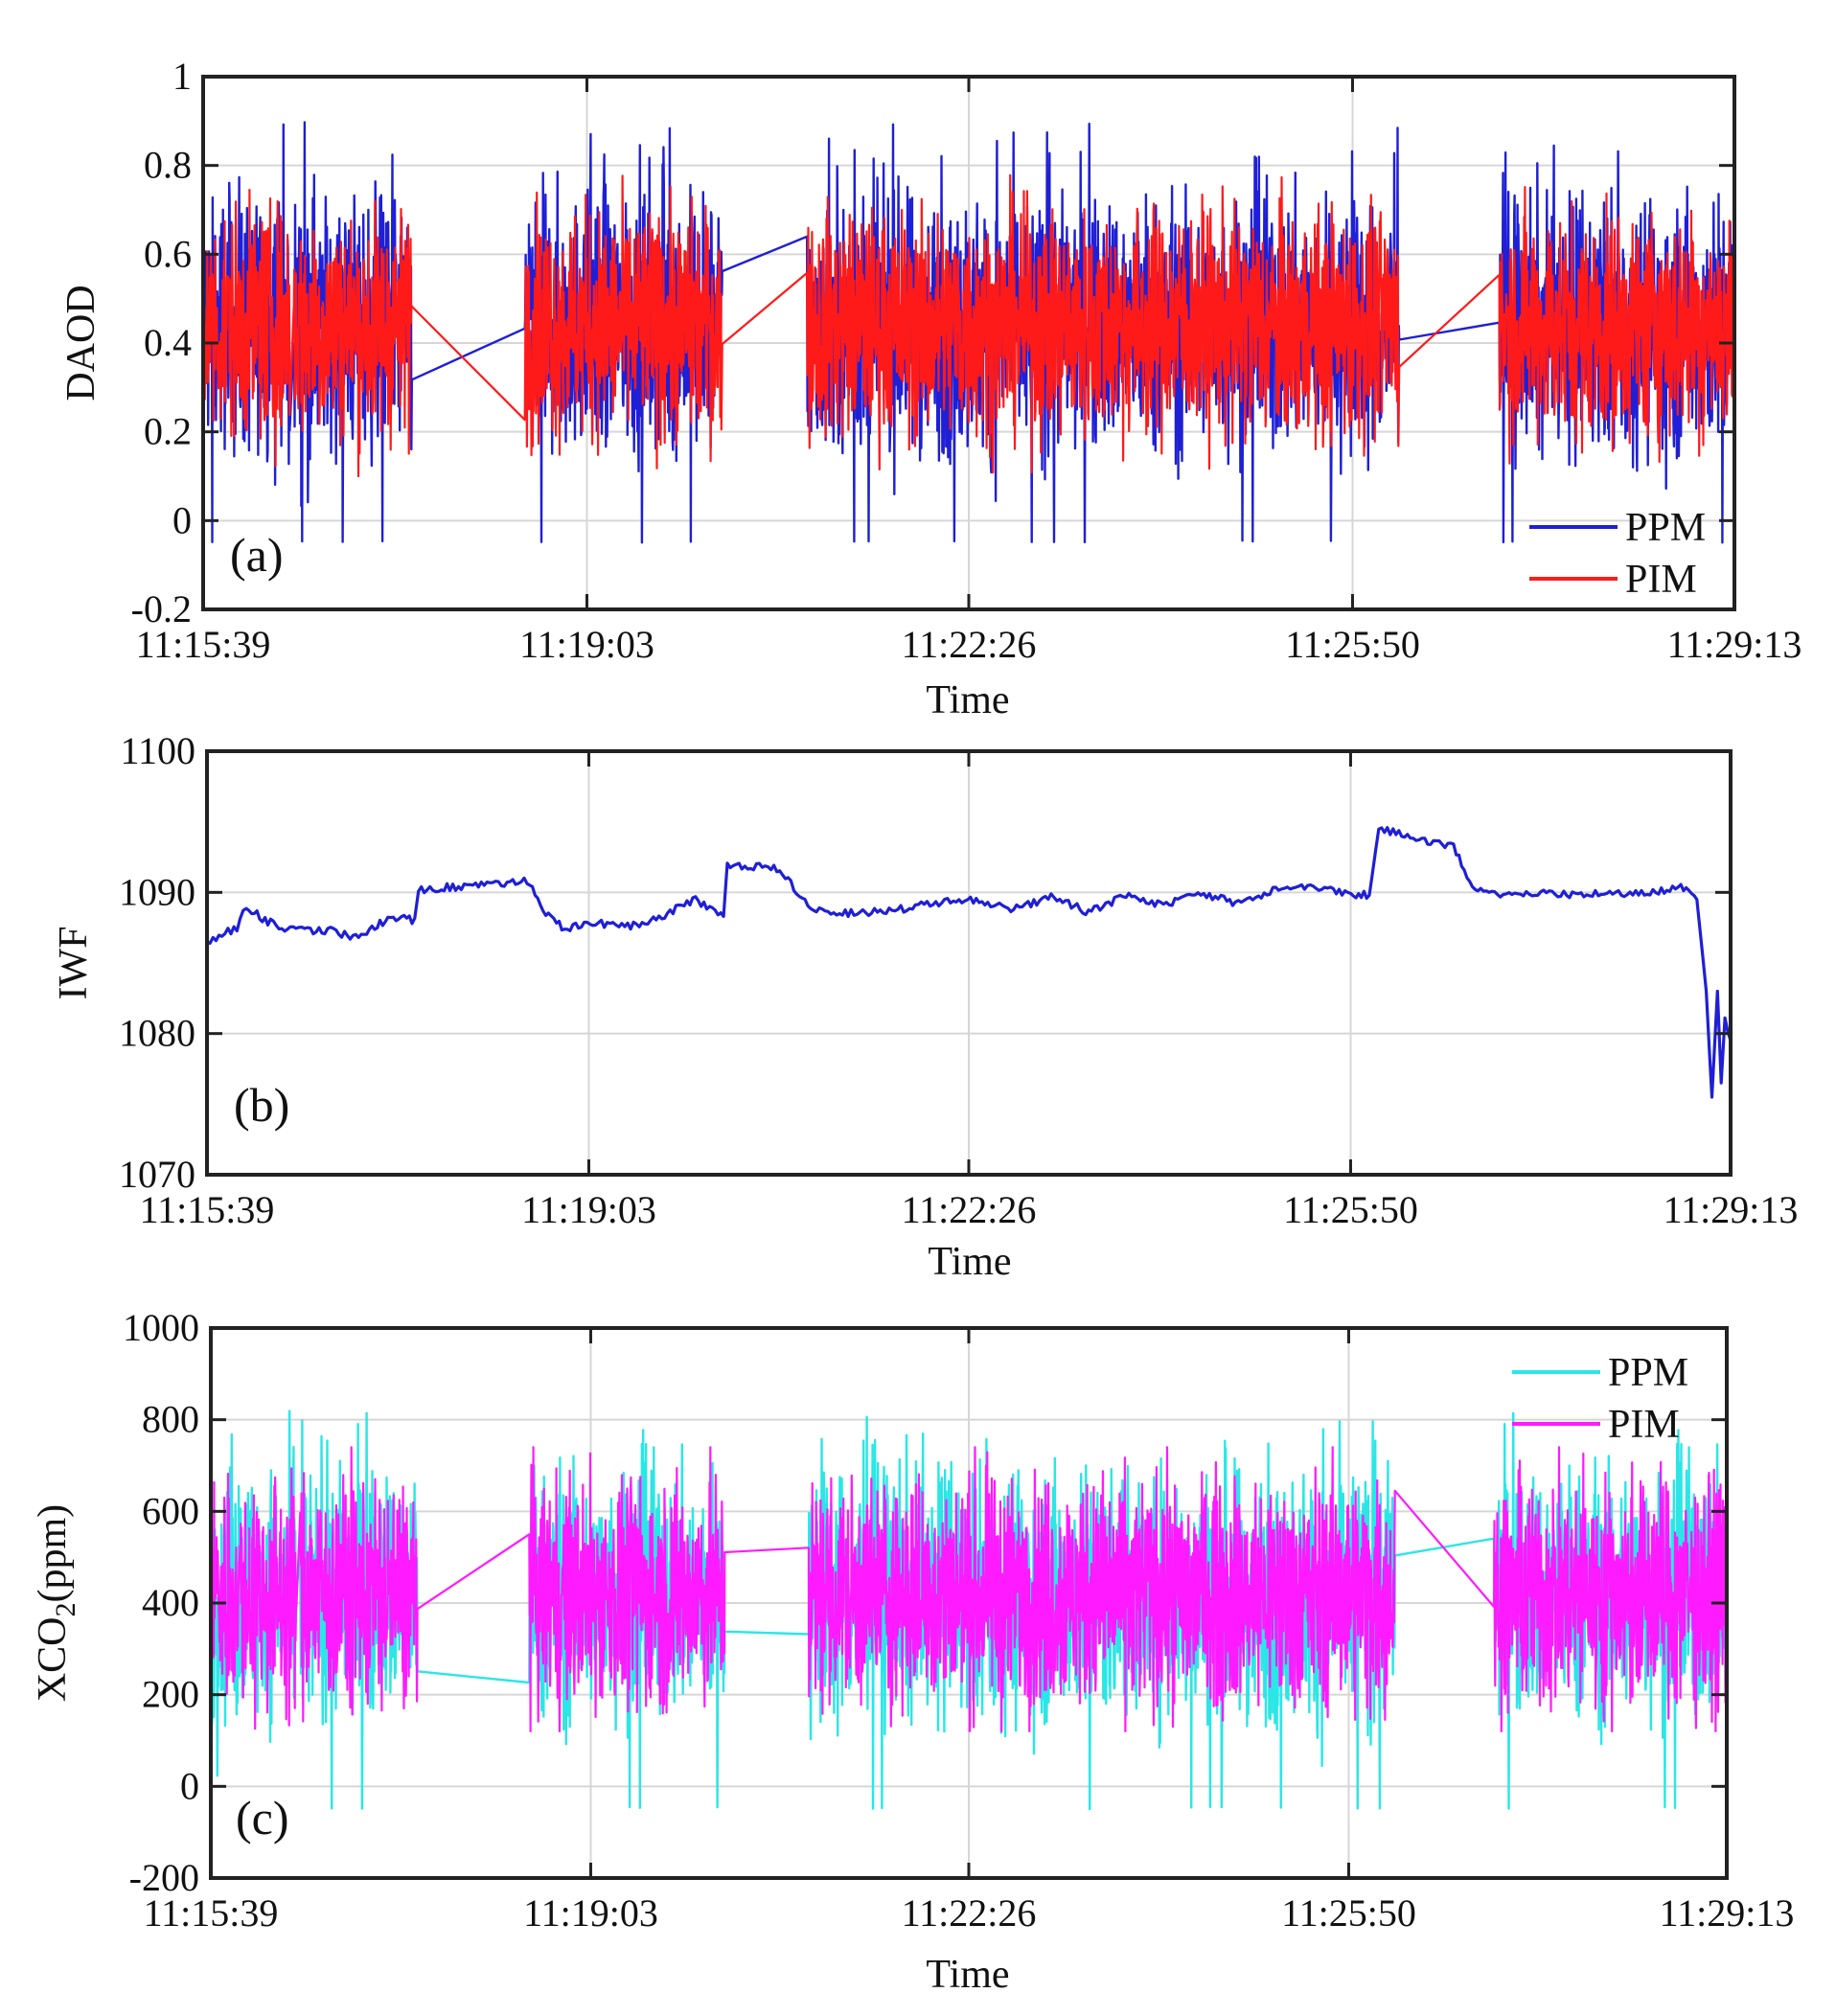  Describe the element at coordinates (1665, 528) in the screenshot. I see `legend-a-ppm-label: PPM` at that location.